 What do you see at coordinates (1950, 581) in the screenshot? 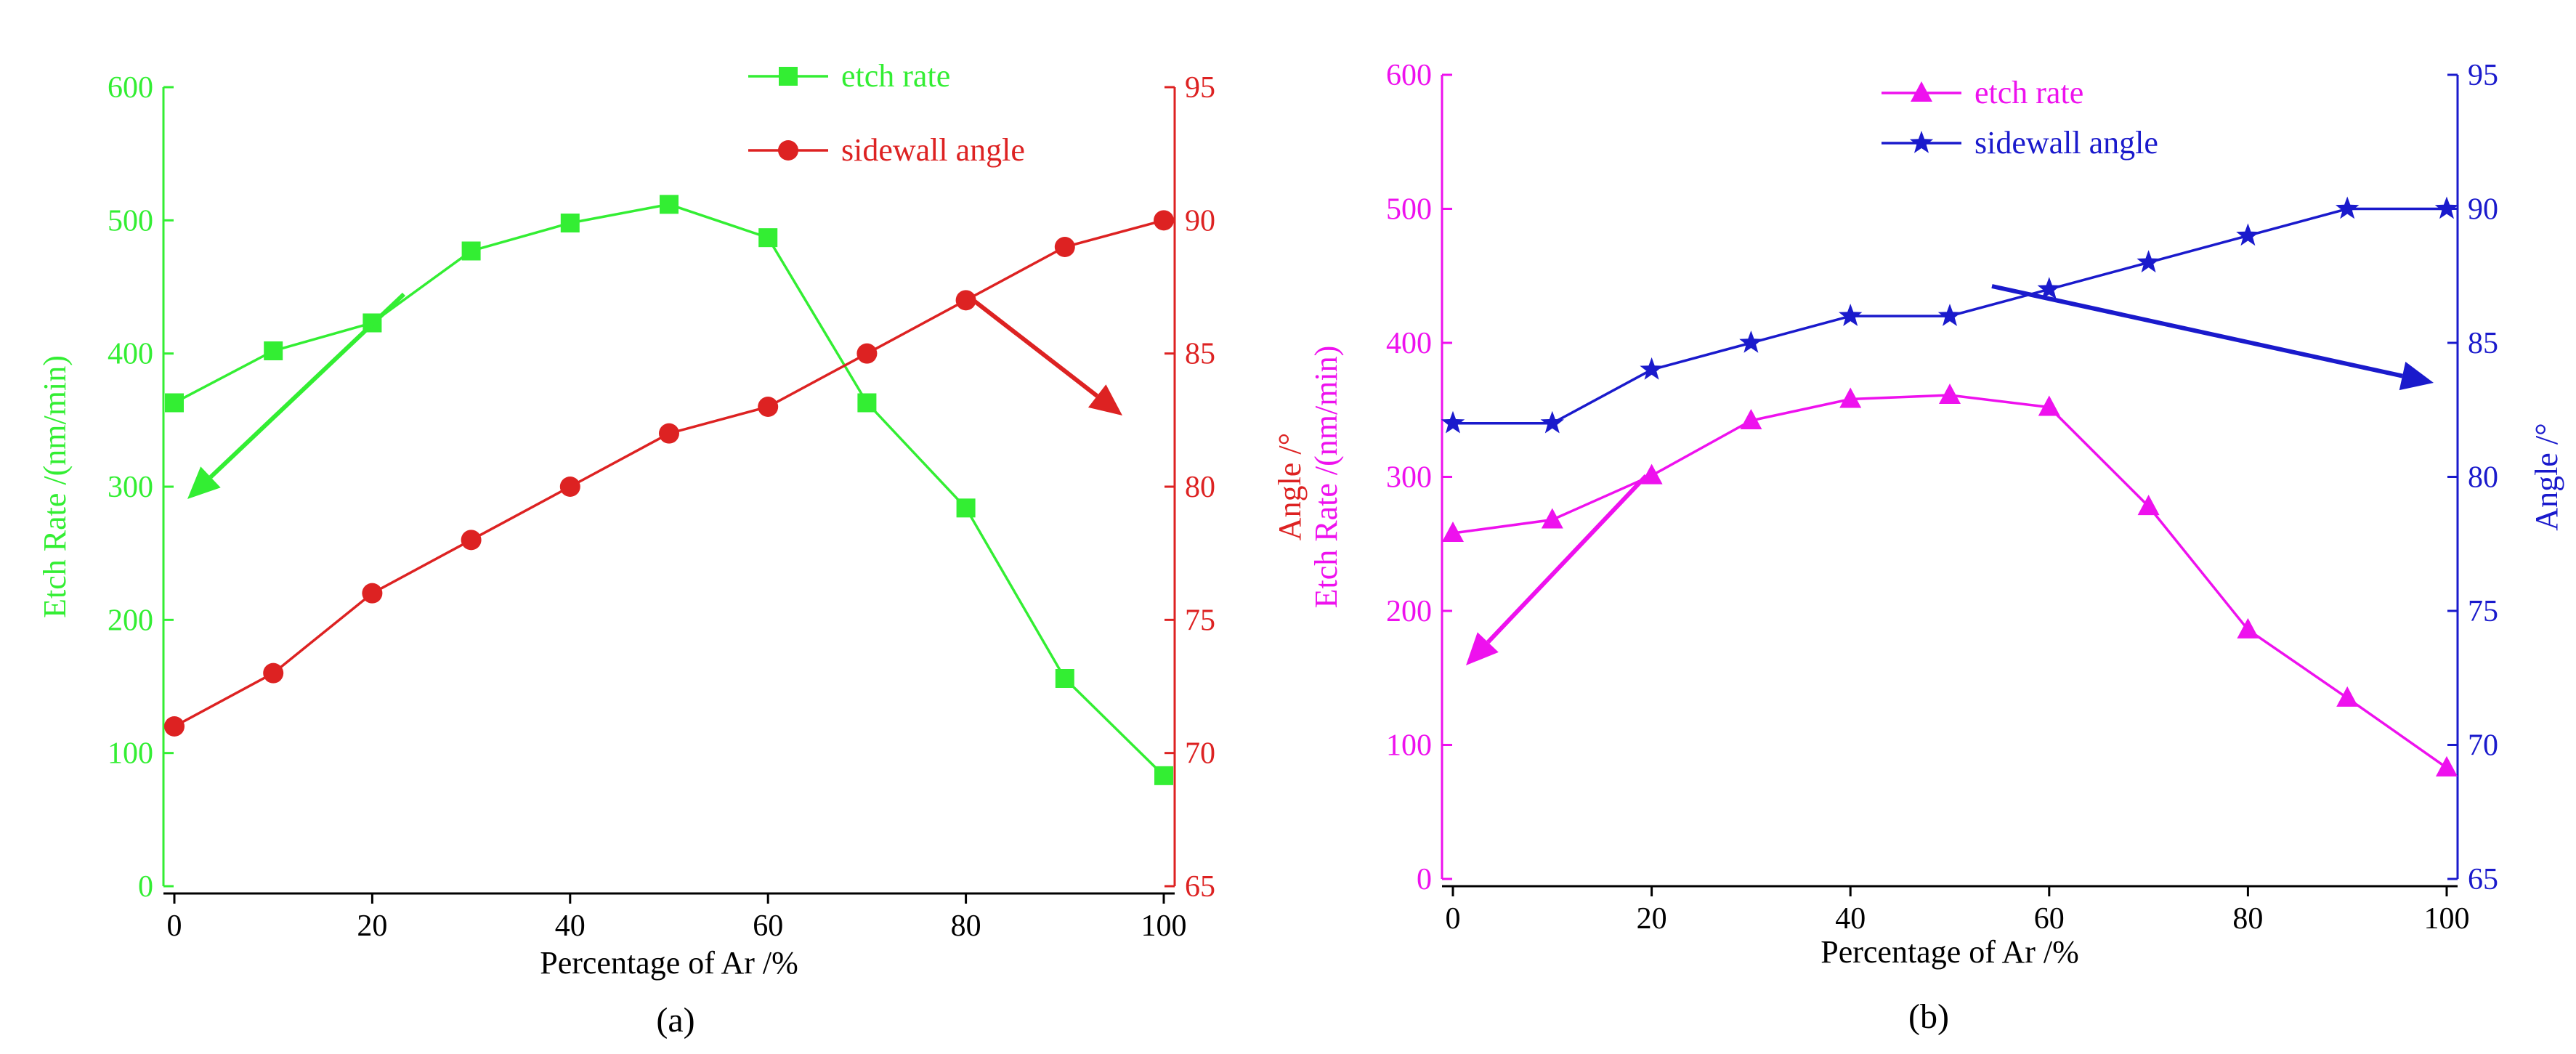
I see `series-line-etch-rate` at bounding box center [1950, 581].